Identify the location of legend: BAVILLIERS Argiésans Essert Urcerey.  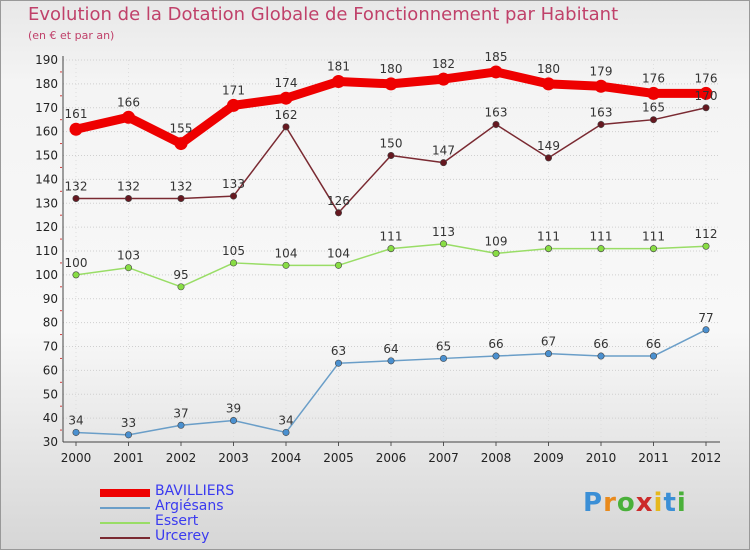
(200, 514).